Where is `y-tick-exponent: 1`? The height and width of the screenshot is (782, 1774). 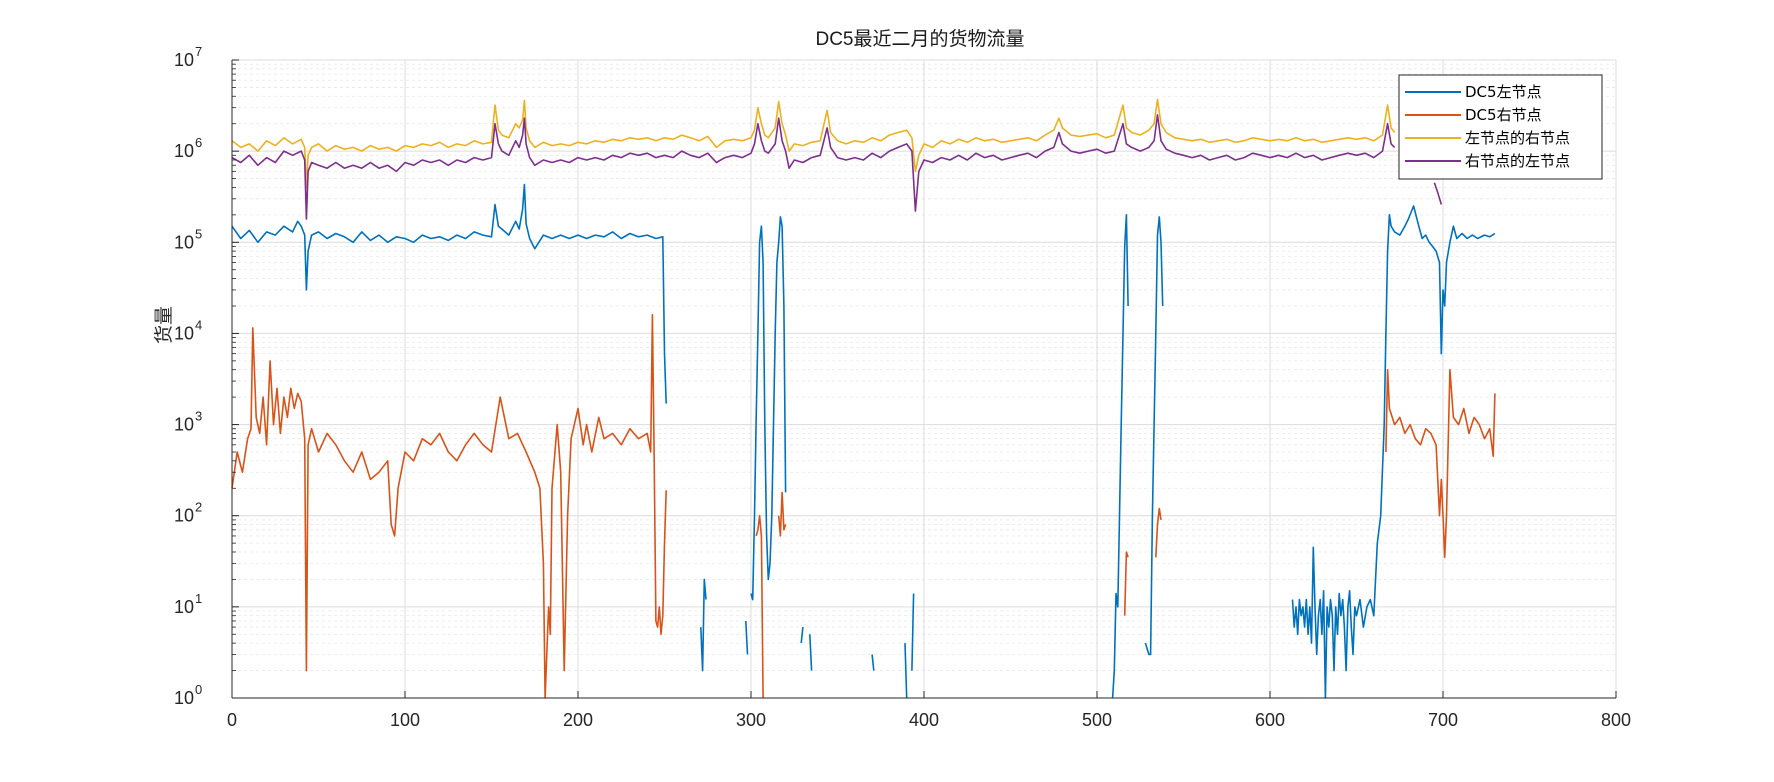 y-tick-exponent: 1 is located at coordinates (198, 598).